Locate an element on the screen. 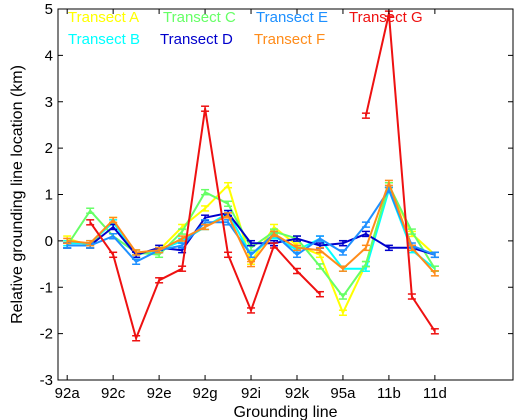  legend-entry: Transect G is located at coordinates (386, 17).